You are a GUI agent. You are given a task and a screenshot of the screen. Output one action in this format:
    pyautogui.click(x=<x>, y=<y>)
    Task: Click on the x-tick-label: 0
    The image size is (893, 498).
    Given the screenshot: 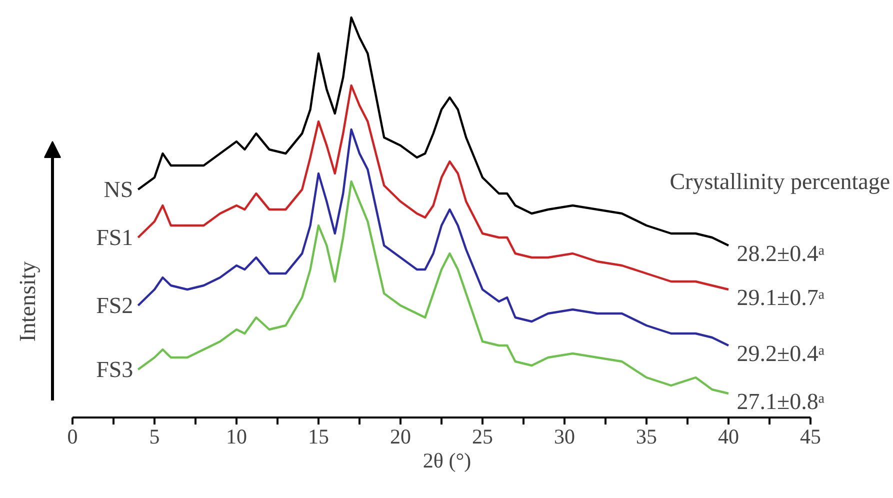 What is the action you would take?
    pyautogui.click(x=72, y=436)
    